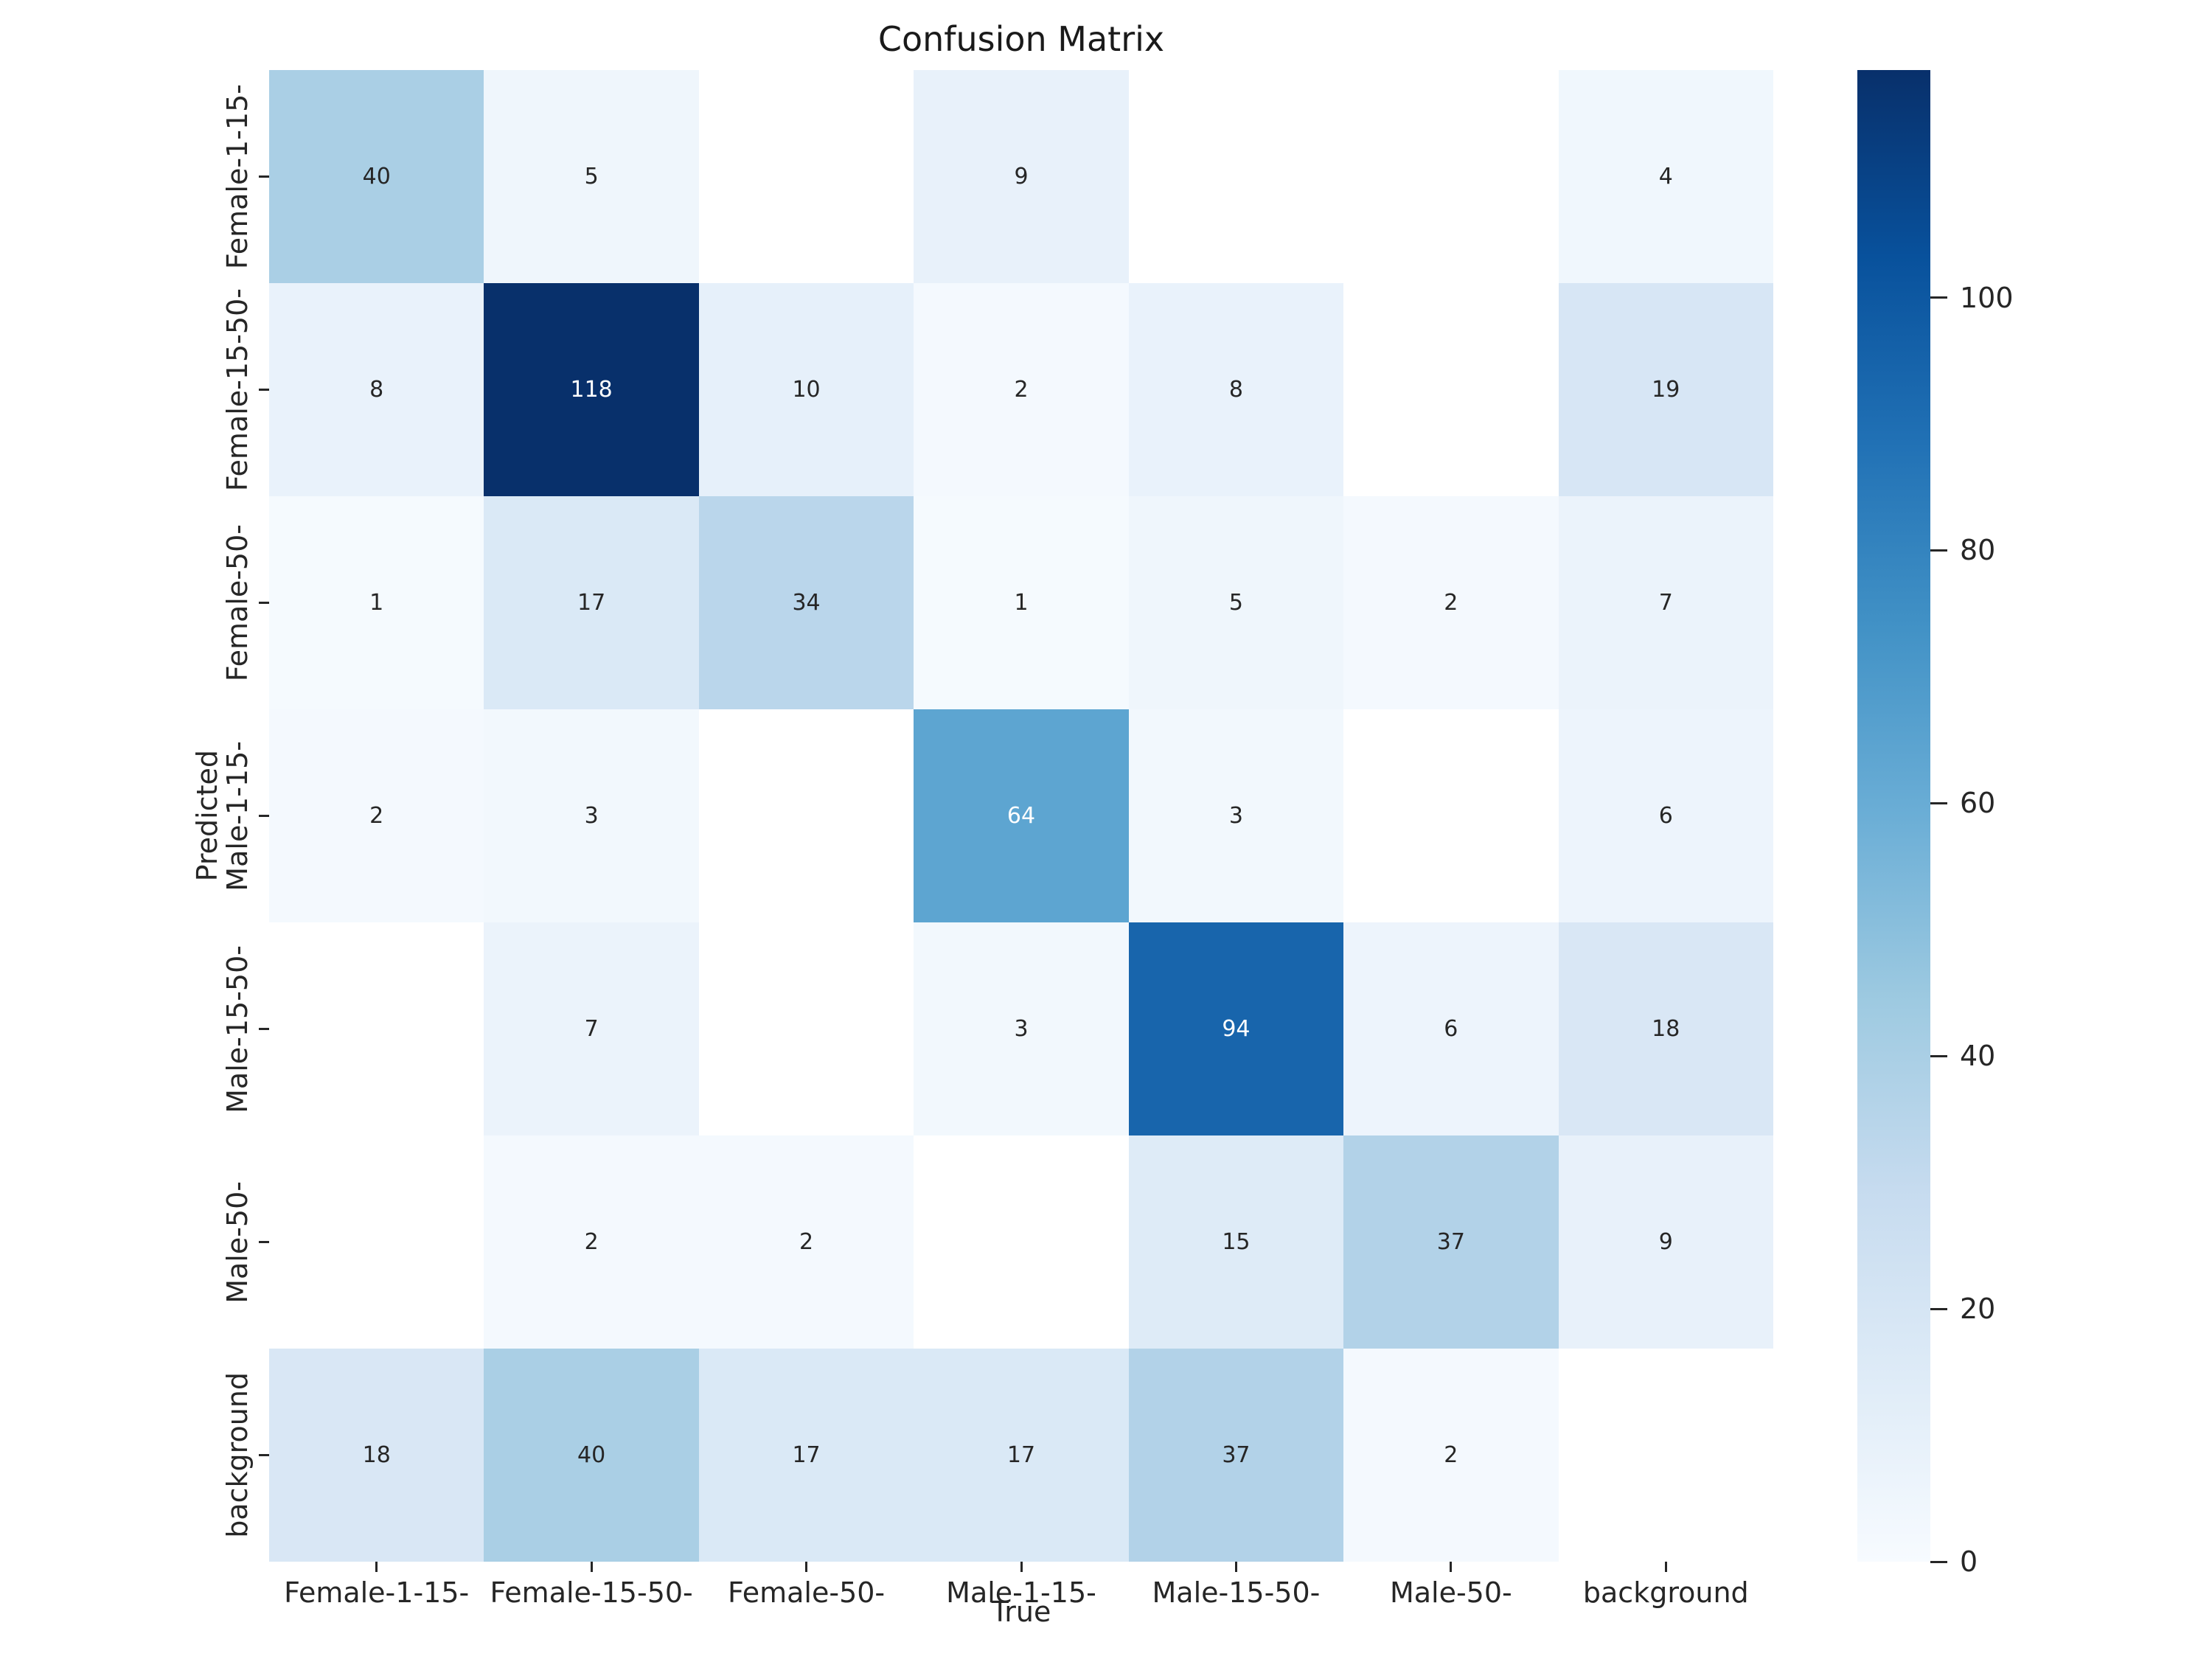 This screenshot has width=2212, height=1659. What do you see at coordinates (1969, 1561) in the screenshot?
I see `colorbar-tick-label: 0` at bounding box center [1969, 1561].